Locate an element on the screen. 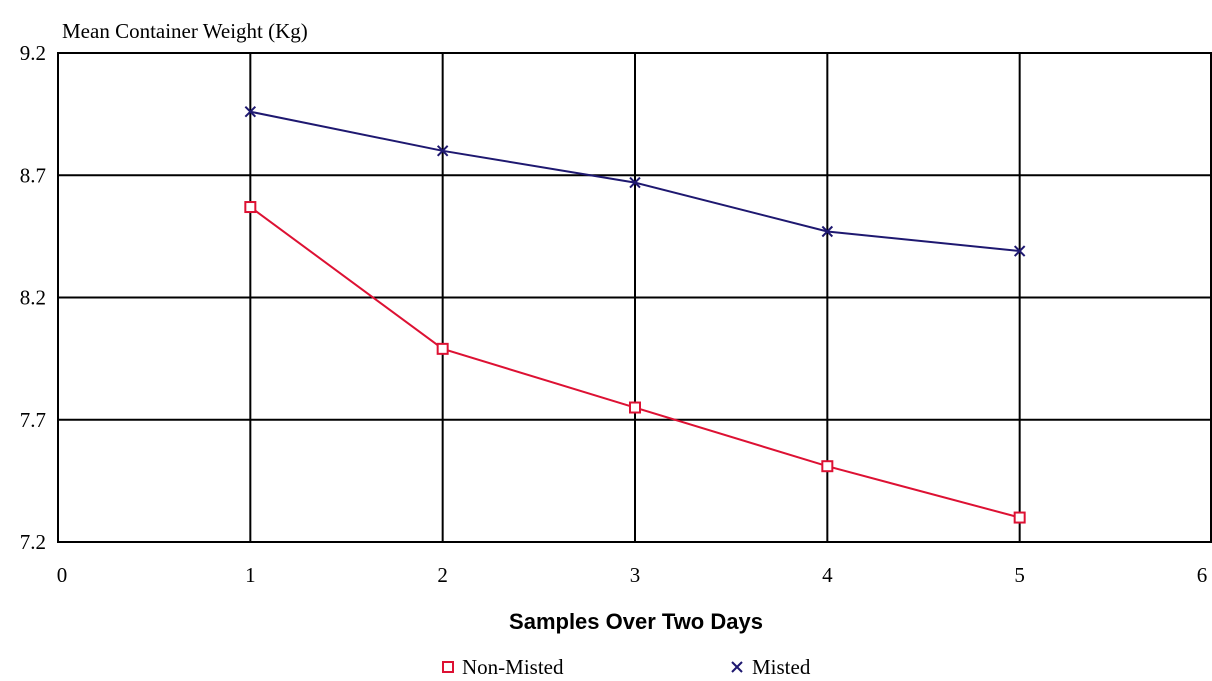 This screenshot has width=1212, height=681. legend-item-non-misted: Non-Misted is located at coordinates (503, 667).